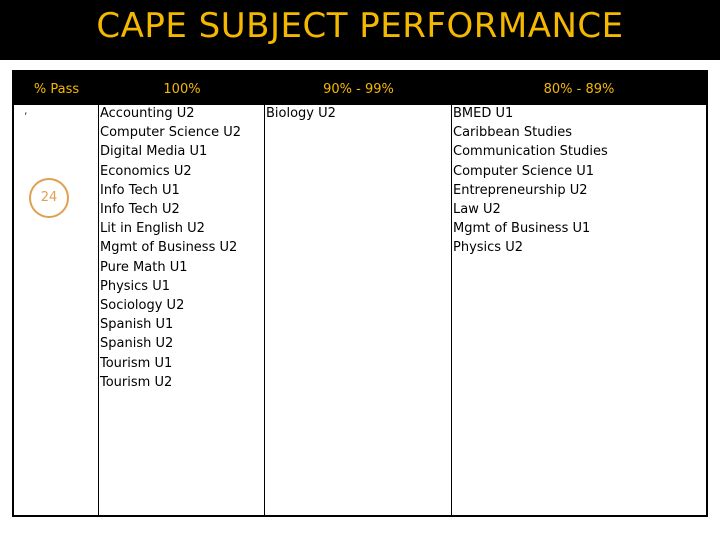 This screenshot has height=540, width=720. Describe the element at coordinates (488, 248) in the screenshot. I see `subject-item: Physics U2` at that location.